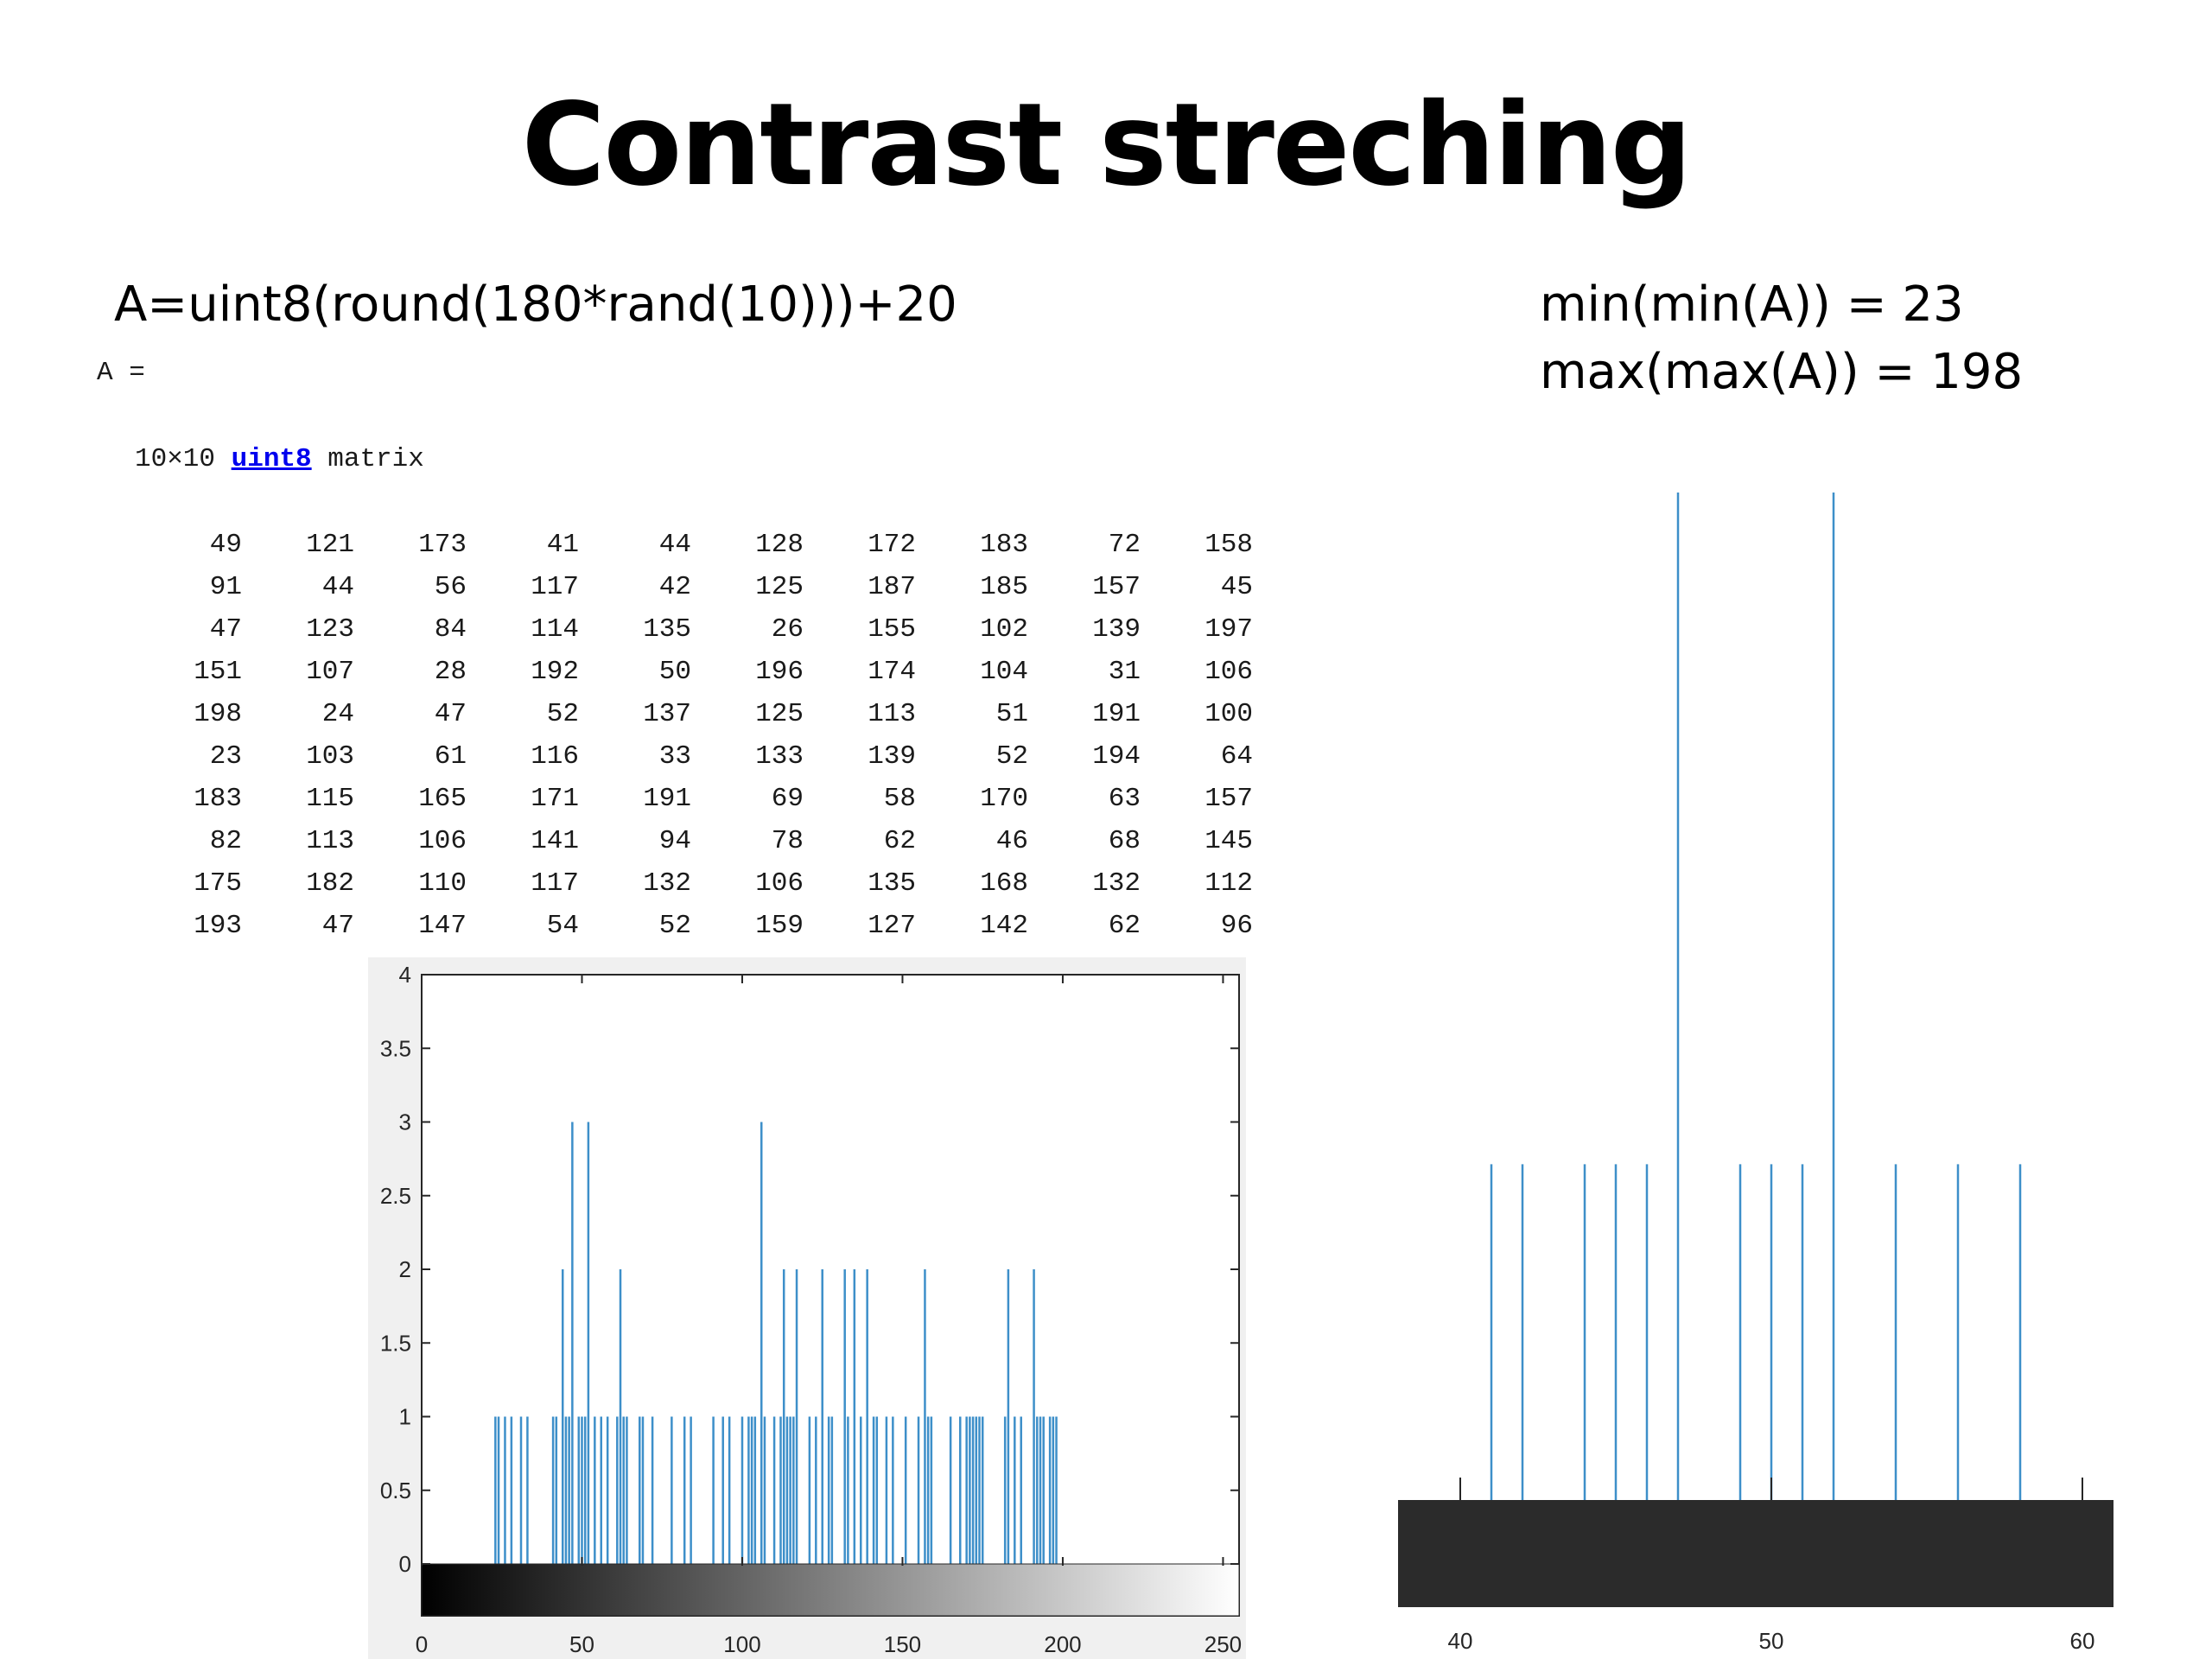 The width and height of the screenshot is (2212, 1659). Describe the element at coordinates (892, 672) in the screenshot. I see `matrix-cell: 174` at that location.